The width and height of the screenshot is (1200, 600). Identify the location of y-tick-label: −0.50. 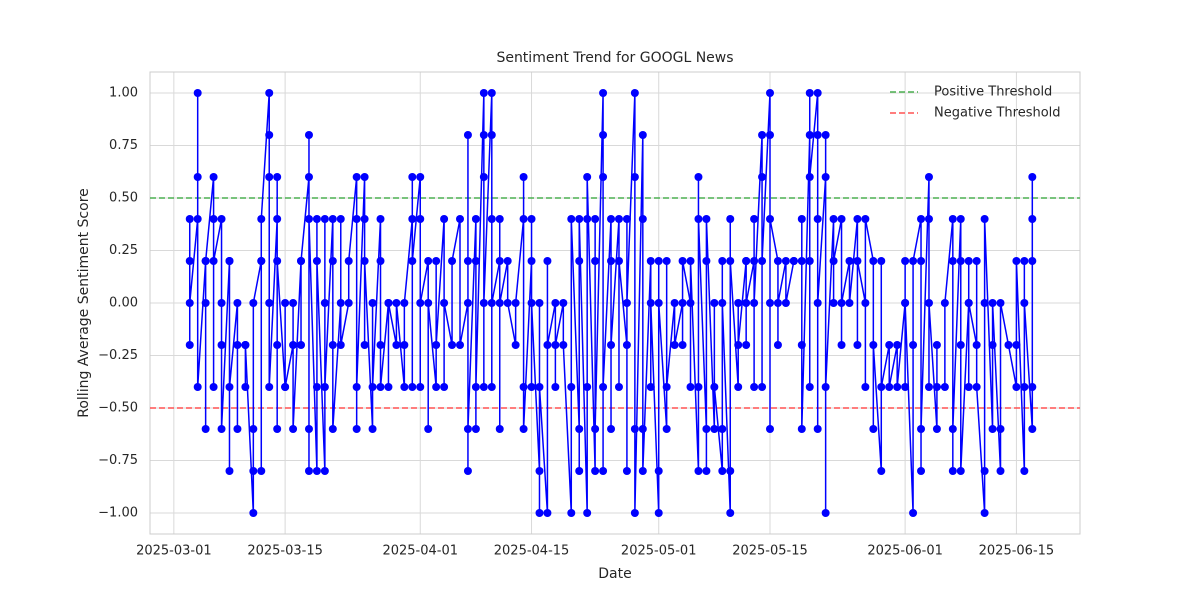
(118, 408).